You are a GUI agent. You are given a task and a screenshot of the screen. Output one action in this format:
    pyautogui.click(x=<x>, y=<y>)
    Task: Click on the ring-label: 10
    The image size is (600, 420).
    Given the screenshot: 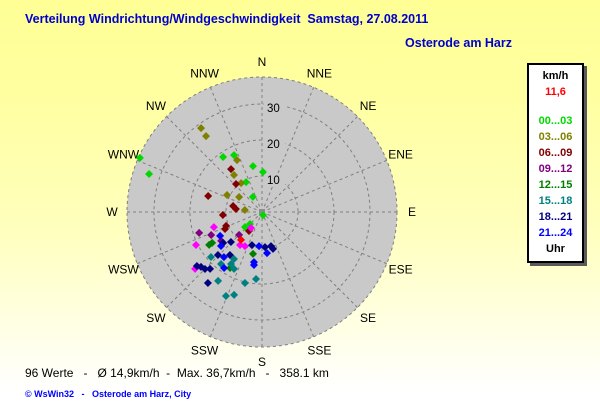 What is the action you would take?
    pyautogui.click(x=273, y=181)
    